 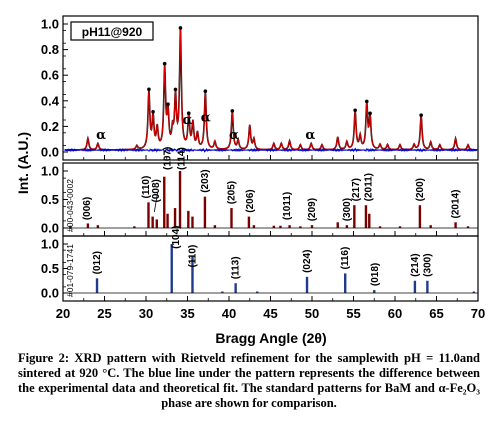 I want to click on hkl-label: (203), so click(x=205, y=180).